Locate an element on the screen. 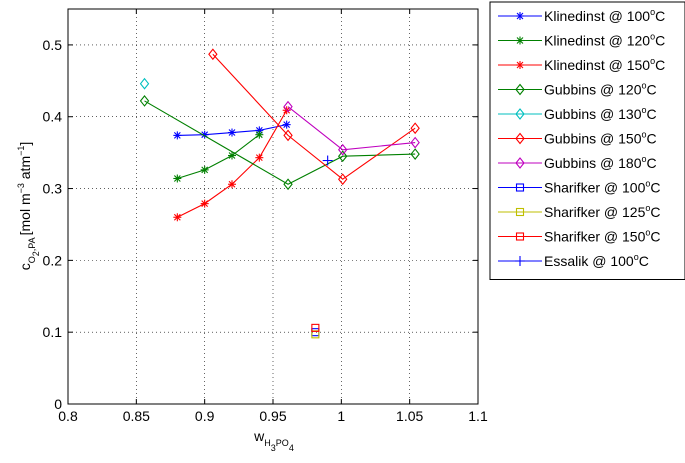 The width and height of the screenshot is (685, 463). x-tick-label: 0.85 is located at coordinates (136, 416).